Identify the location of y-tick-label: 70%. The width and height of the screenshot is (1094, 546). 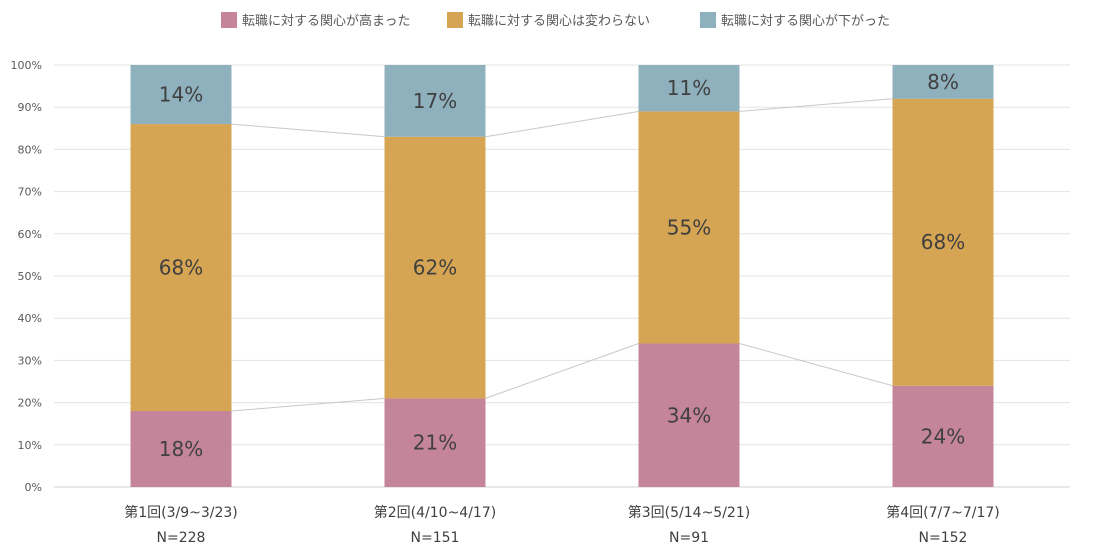
(30, 192).